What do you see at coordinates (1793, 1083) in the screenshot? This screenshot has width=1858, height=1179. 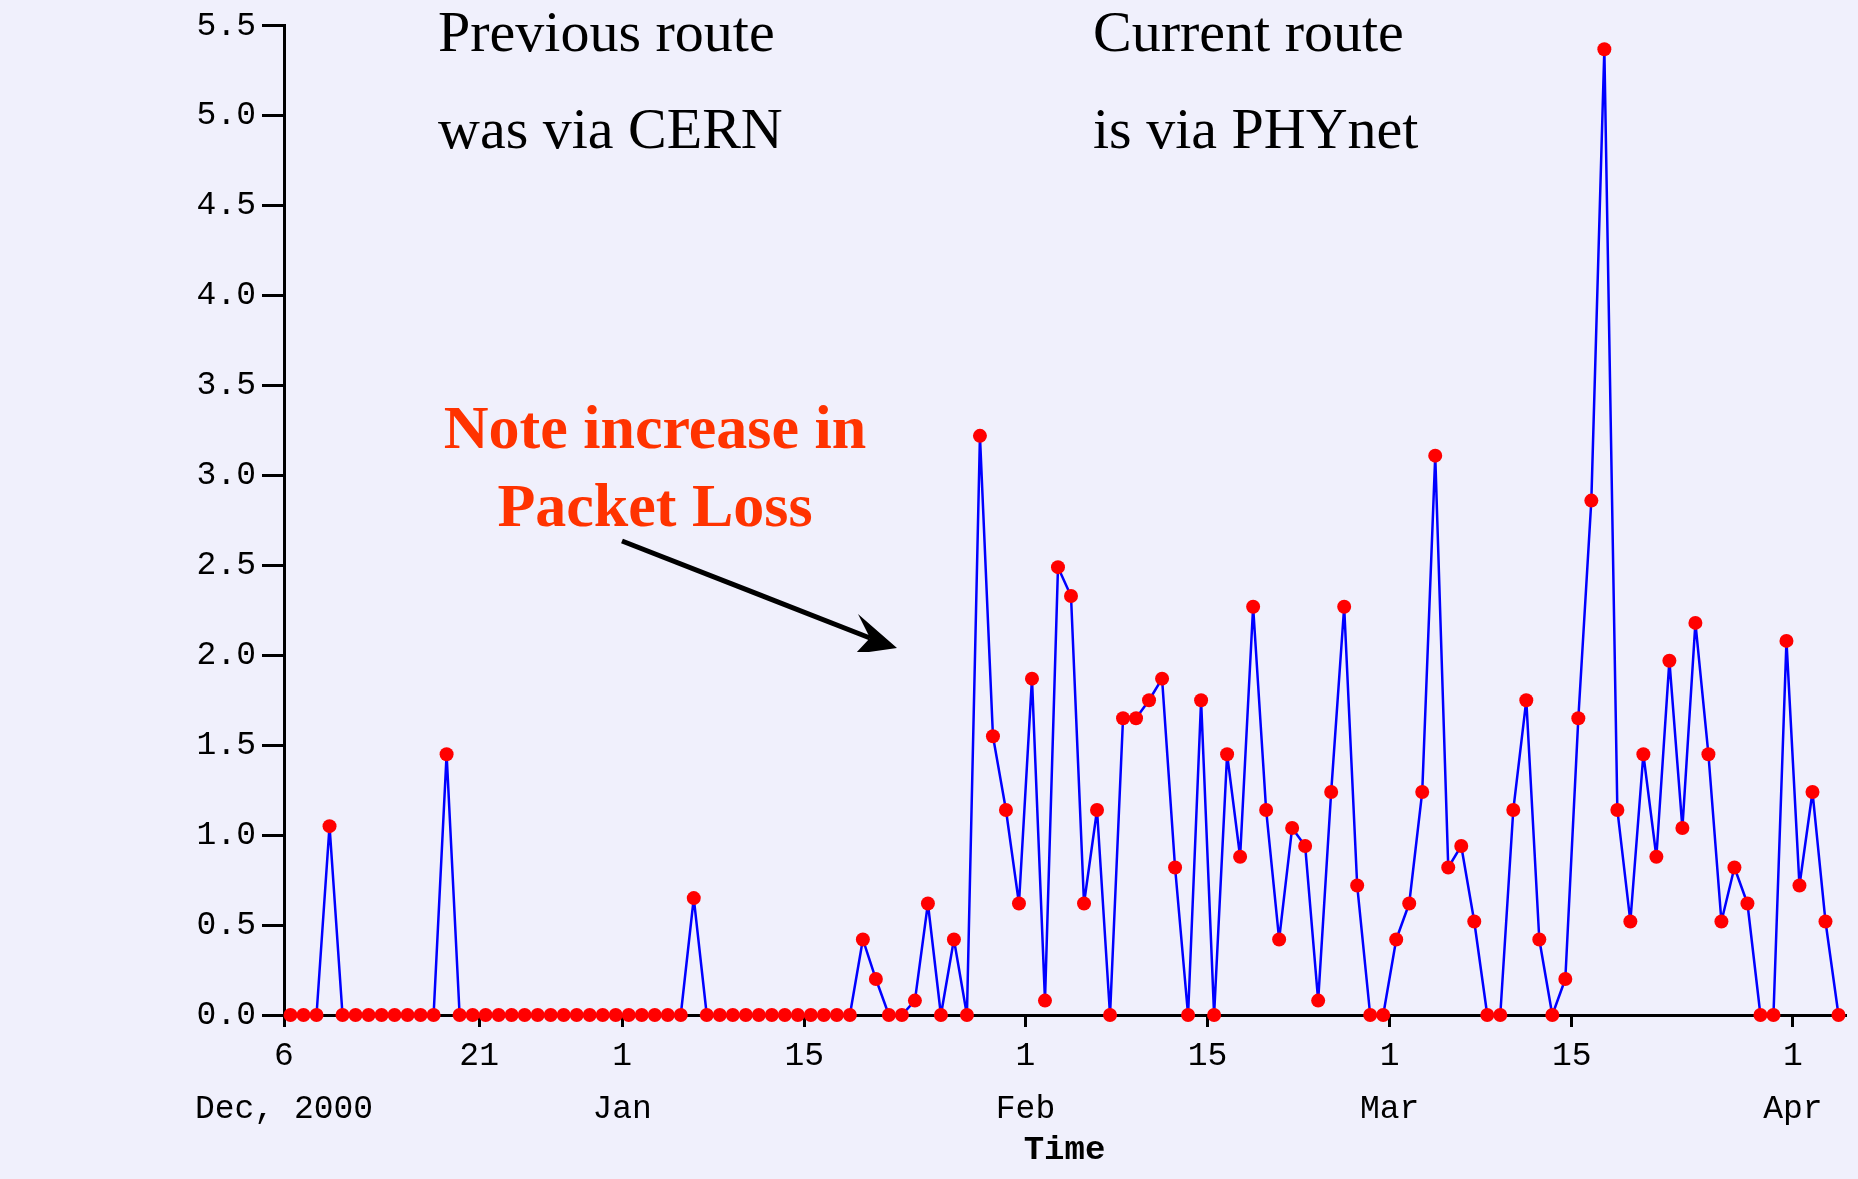 I see `x-tick-label: 1 Apr` at bounding box center [1793, 1083].